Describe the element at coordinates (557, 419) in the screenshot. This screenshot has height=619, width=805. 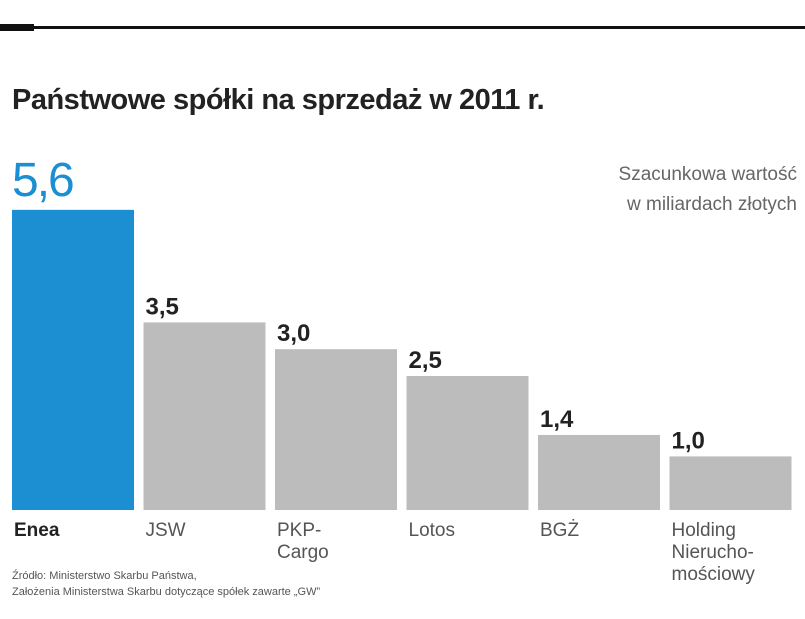
I see `value-label: 1,4` at that location.